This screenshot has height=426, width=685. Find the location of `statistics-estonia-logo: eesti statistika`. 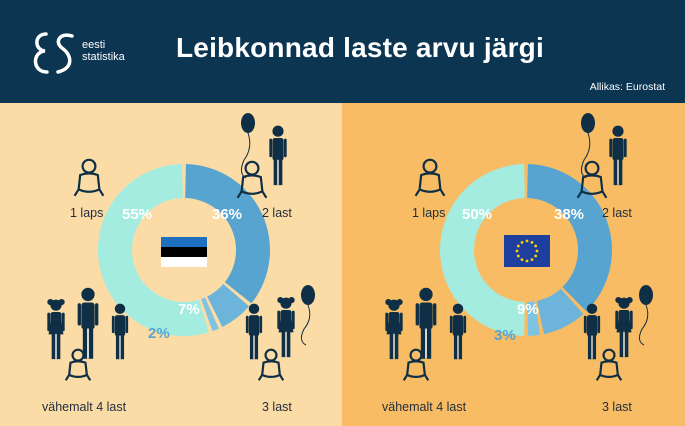

statistics-estonia-logo: eesti statistika is located at coordinates (79, 53).